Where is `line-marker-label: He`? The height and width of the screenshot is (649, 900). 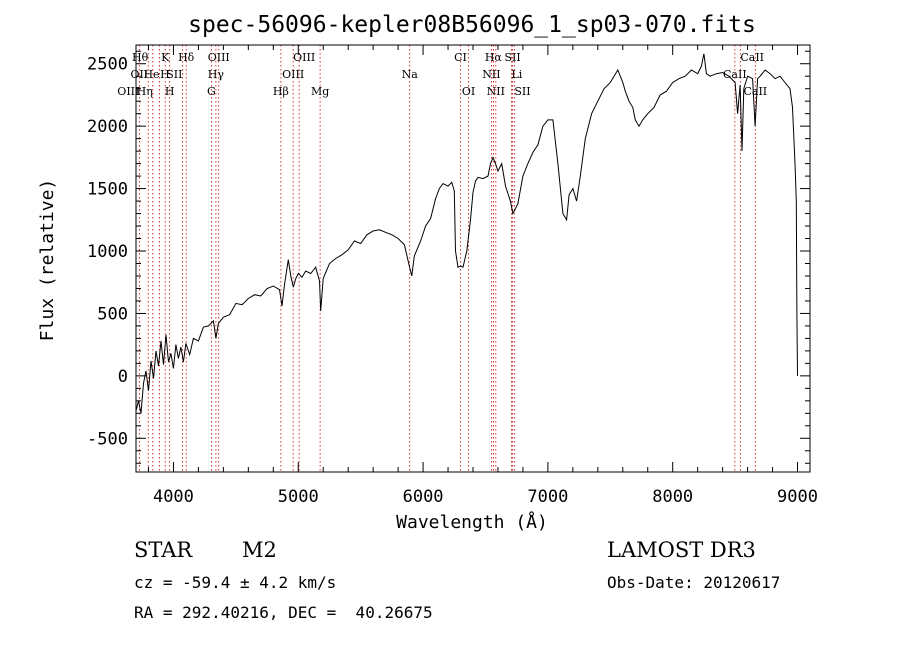
line-marker-label: He is located at coordinates (151, 74).